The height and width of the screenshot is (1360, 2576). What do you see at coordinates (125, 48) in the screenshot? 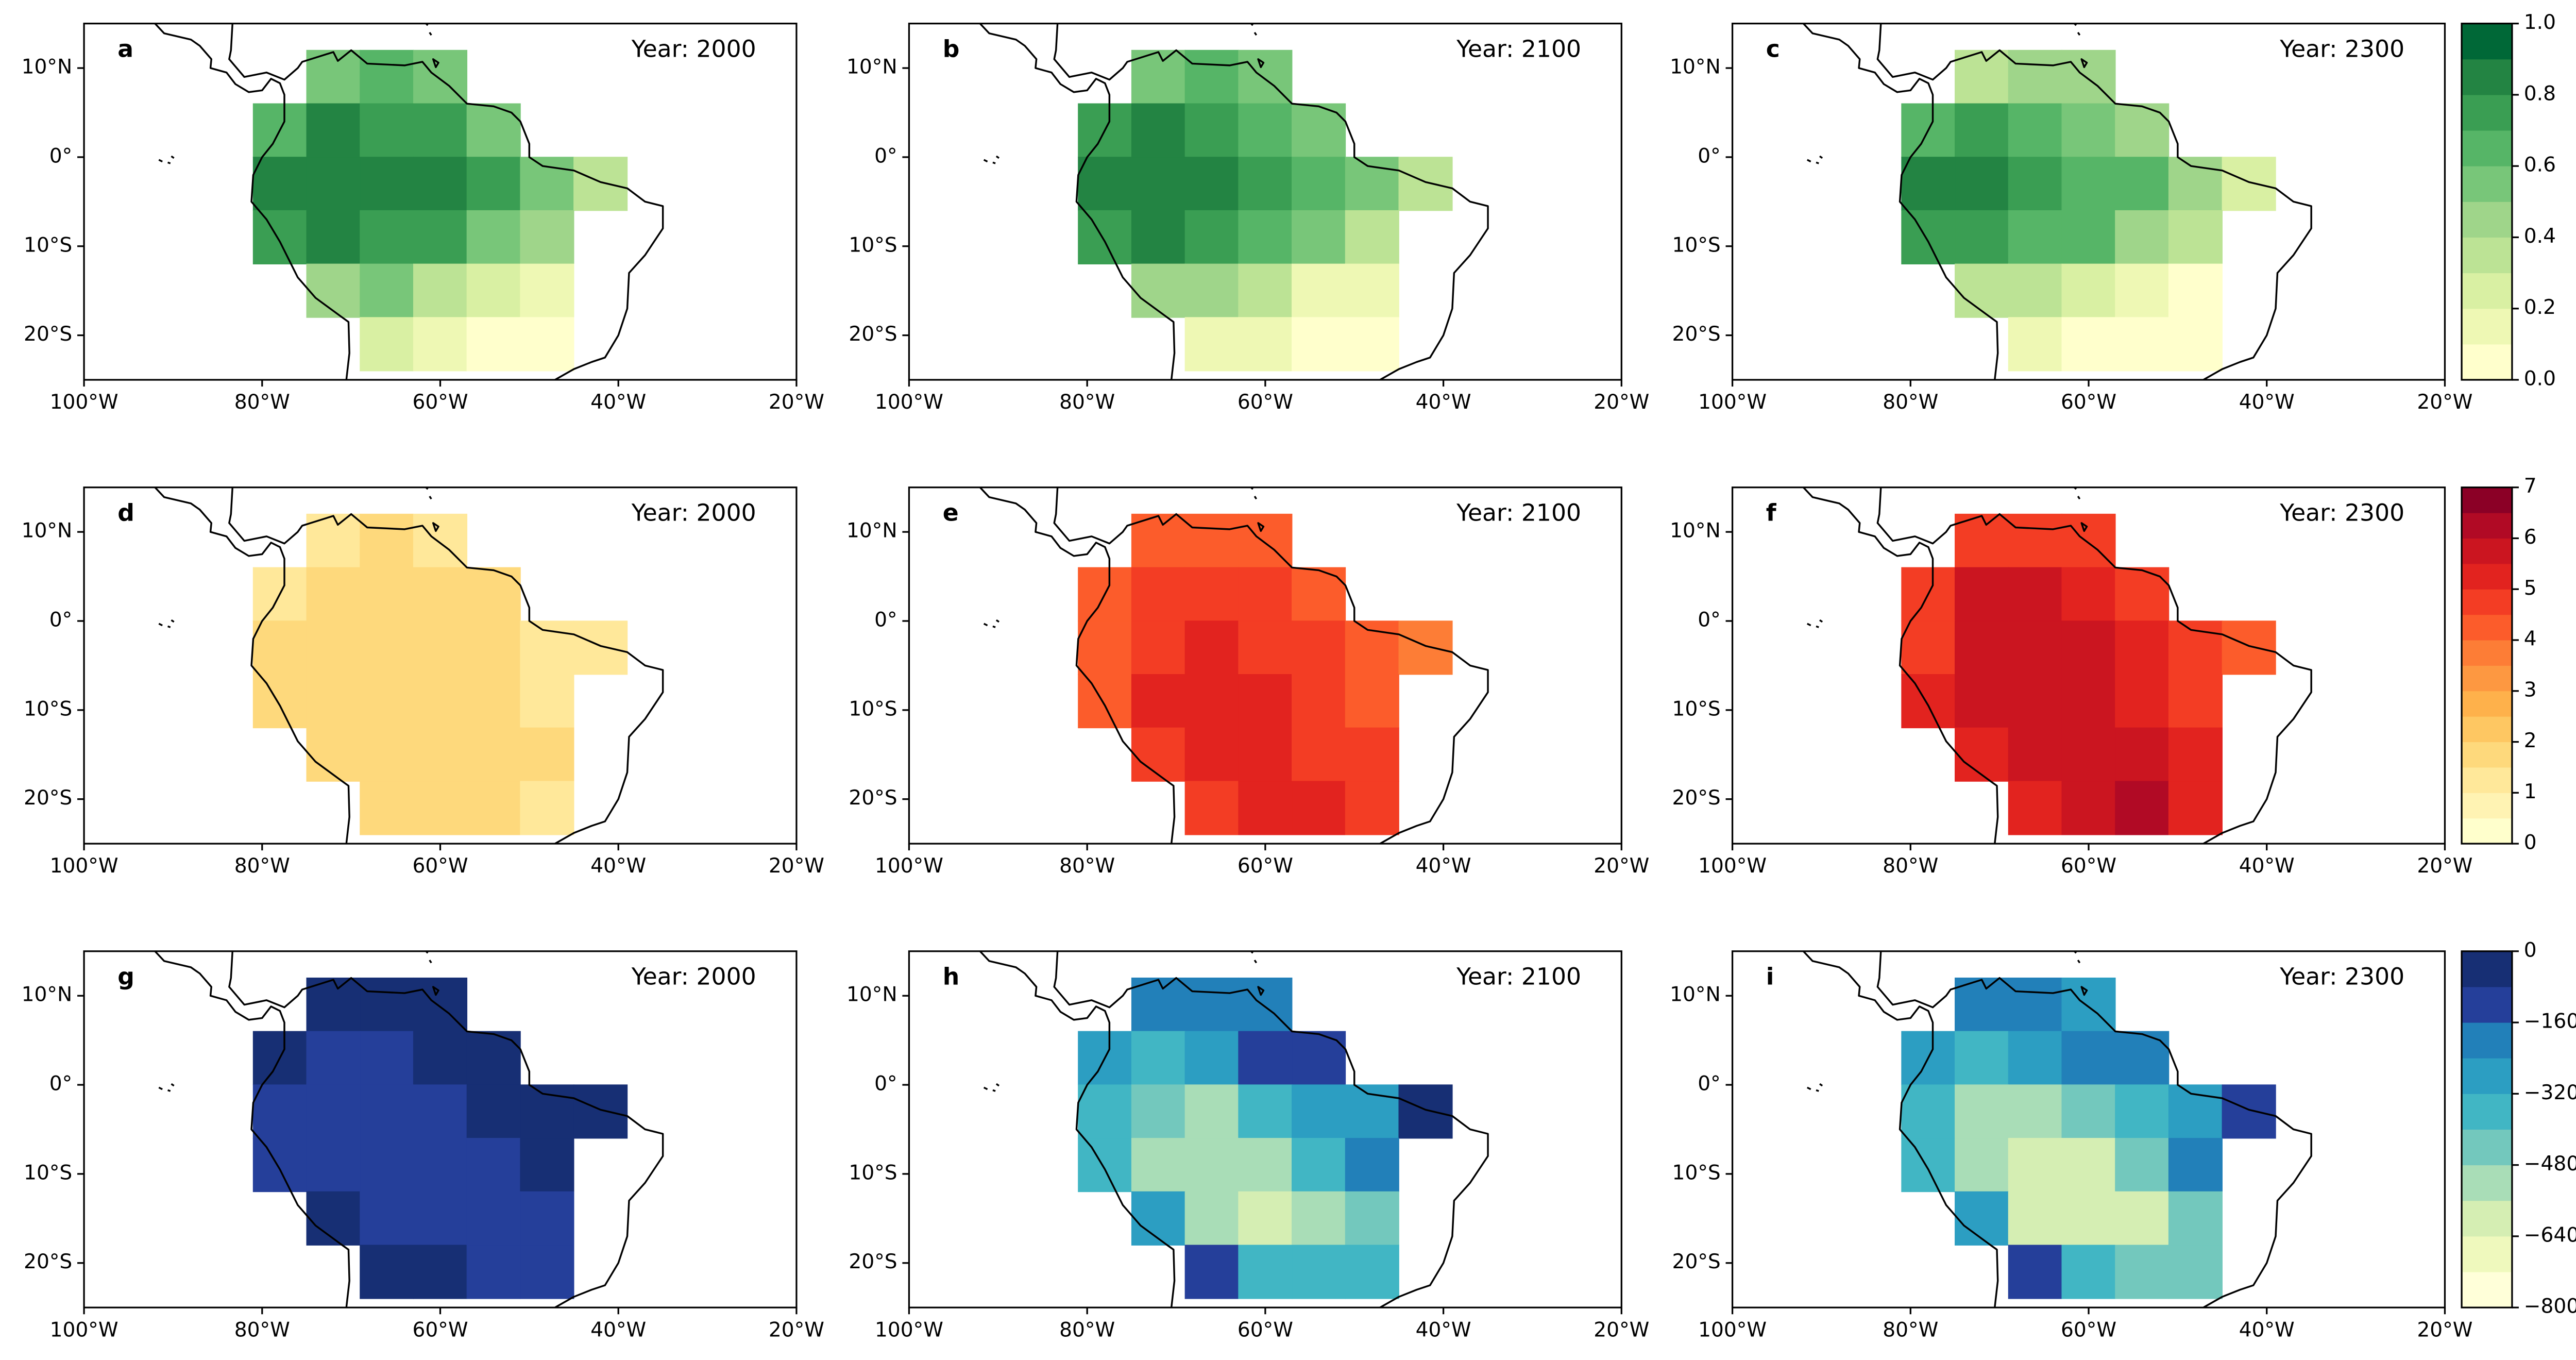
I see `panel-label: a` at bounding box center [125, 48].